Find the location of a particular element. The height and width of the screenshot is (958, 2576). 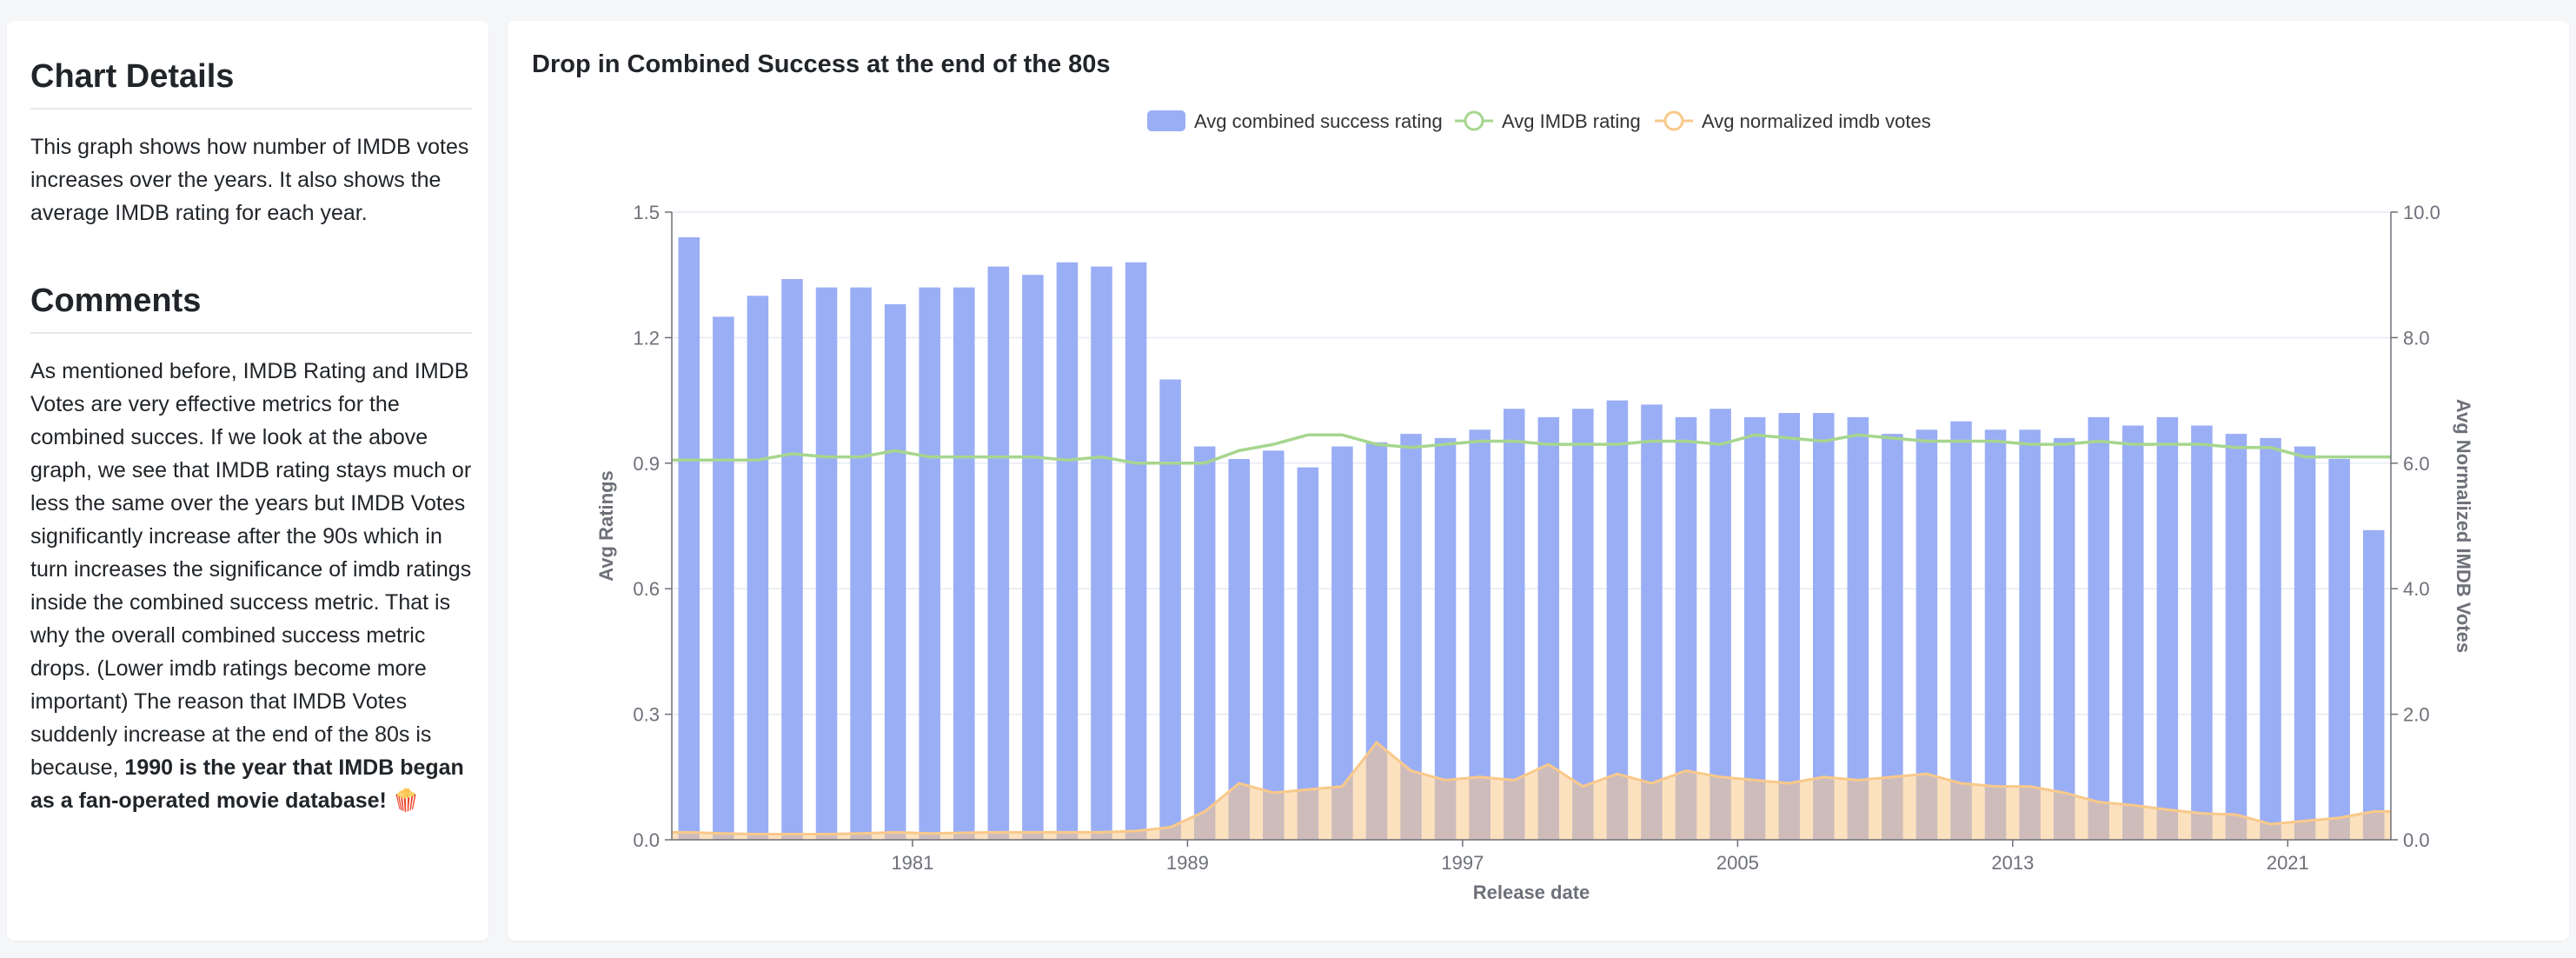

x-tick-label: 1989 is located at coordinates (1187, 863).